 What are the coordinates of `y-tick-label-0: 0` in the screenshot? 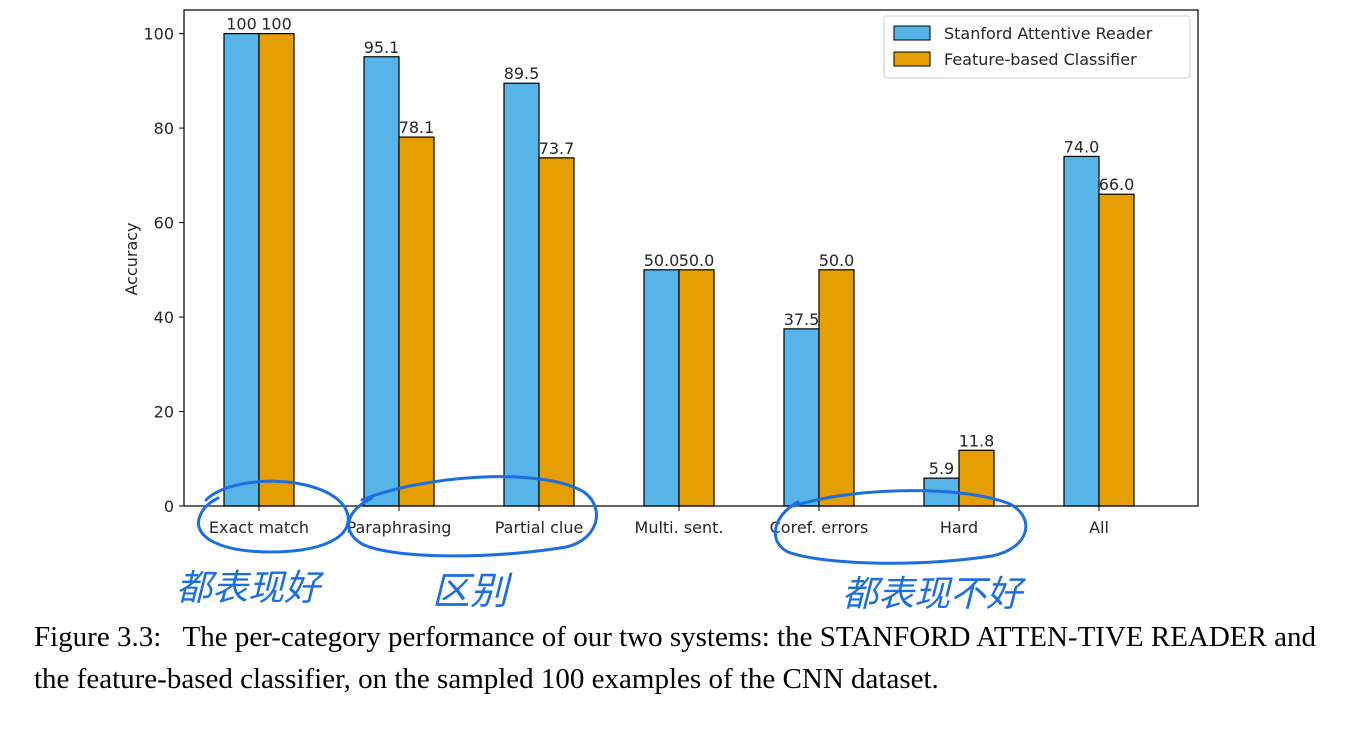 It's located at (169, 506).